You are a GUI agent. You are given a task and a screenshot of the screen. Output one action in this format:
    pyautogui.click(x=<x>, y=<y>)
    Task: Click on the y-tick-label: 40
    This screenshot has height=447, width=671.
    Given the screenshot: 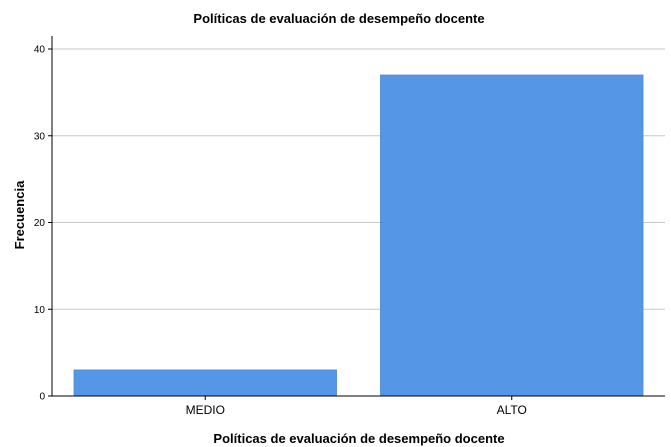 What is the action you would take?
    pyautogui.click(x=40, y=50)
    